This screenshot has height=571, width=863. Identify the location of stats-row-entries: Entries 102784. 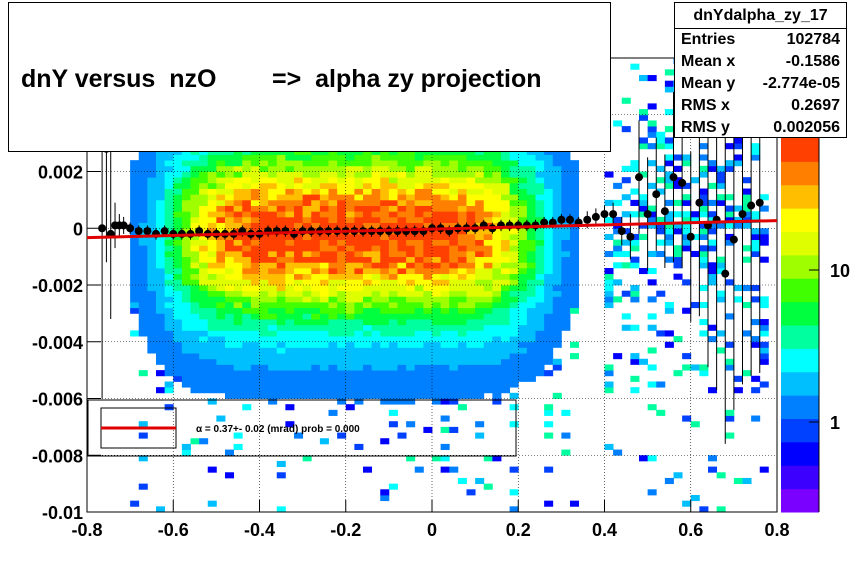
(760, 40).